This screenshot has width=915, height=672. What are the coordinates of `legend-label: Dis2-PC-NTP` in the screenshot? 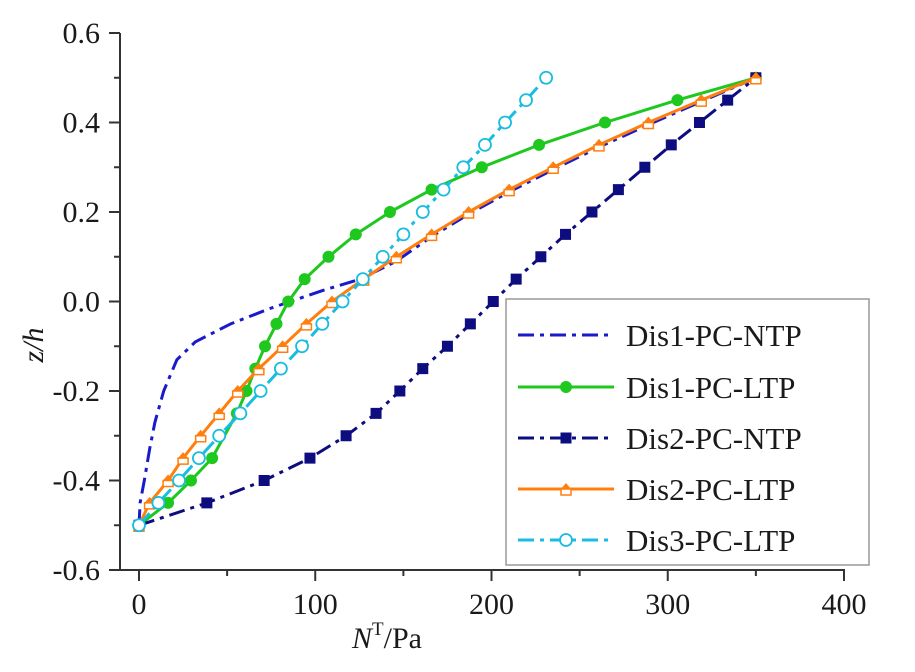 It's located at (714, 438).